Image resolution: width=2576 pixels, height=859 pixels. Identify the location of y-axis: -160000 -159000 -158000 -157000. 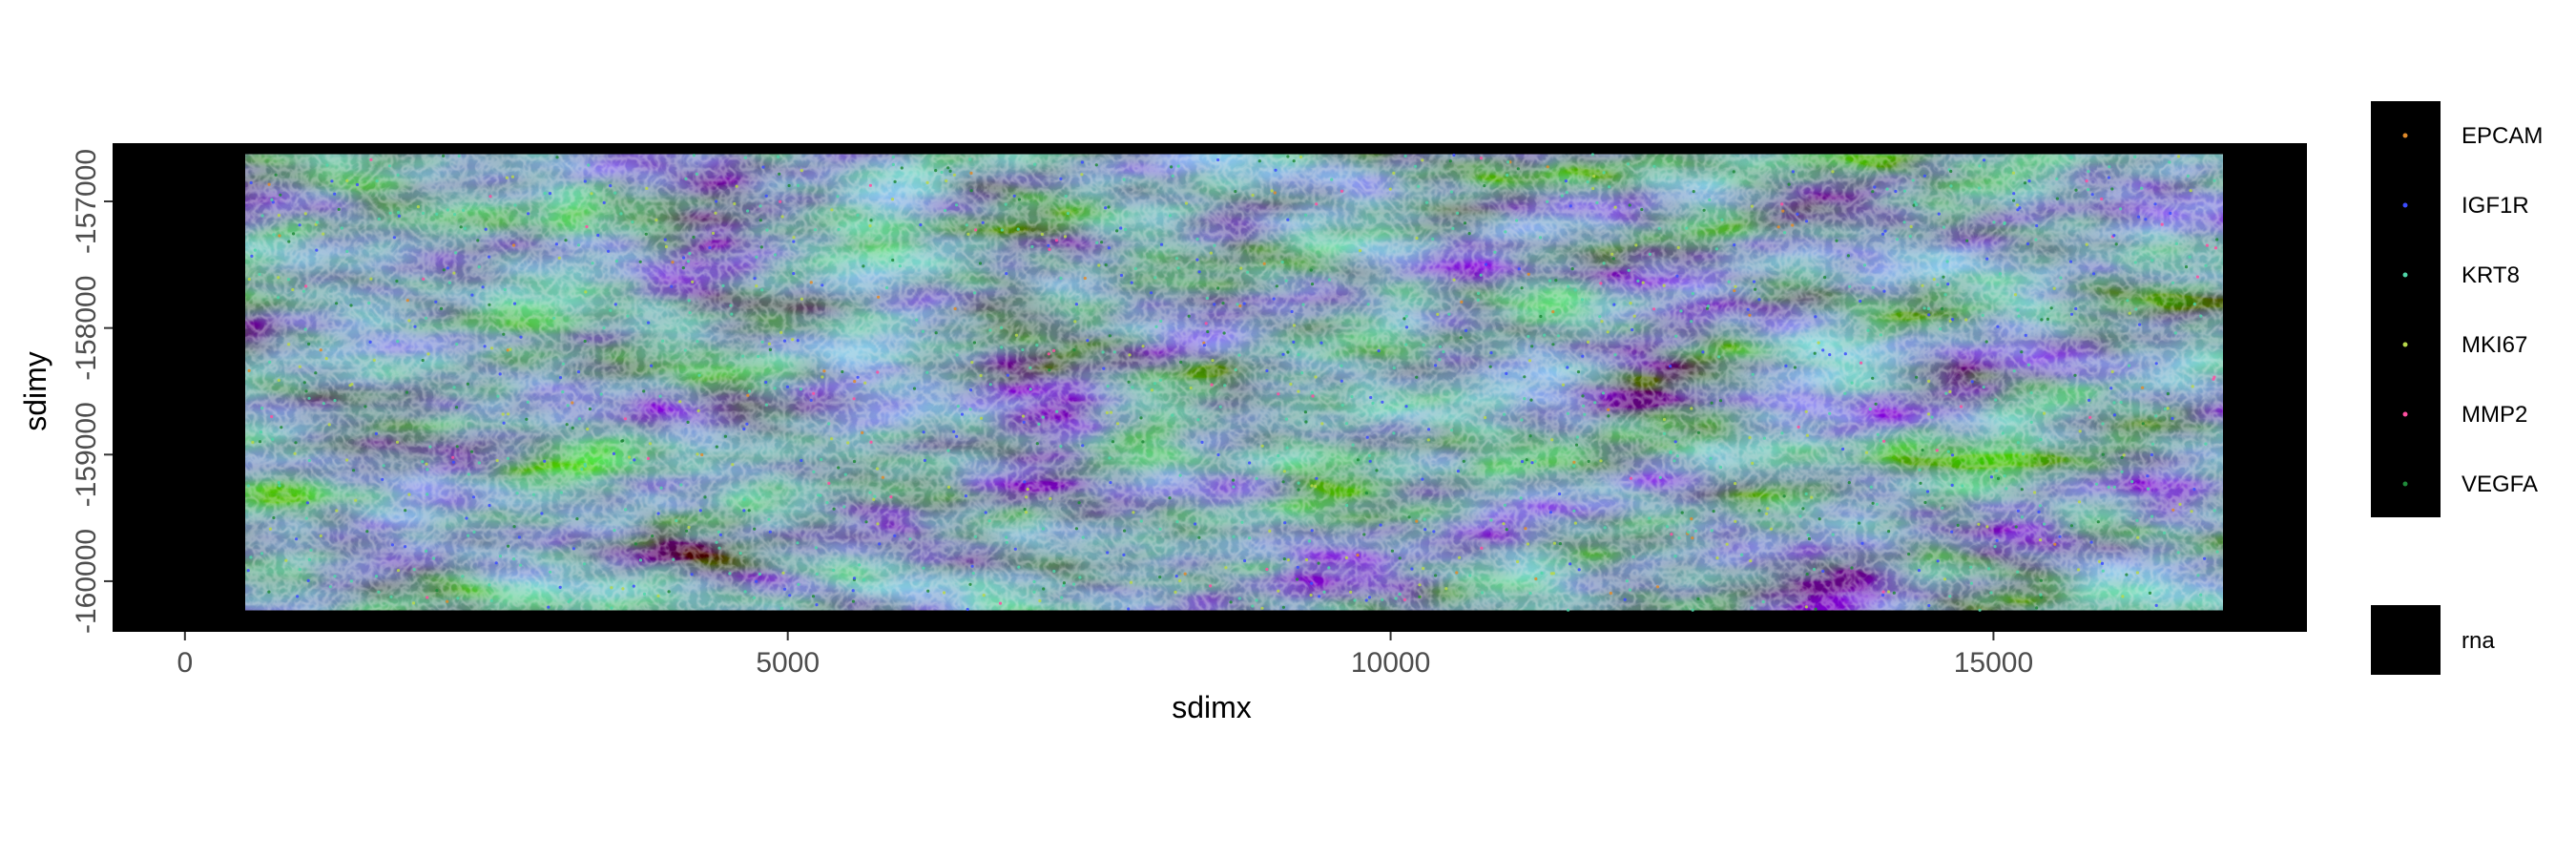
(92, 391).